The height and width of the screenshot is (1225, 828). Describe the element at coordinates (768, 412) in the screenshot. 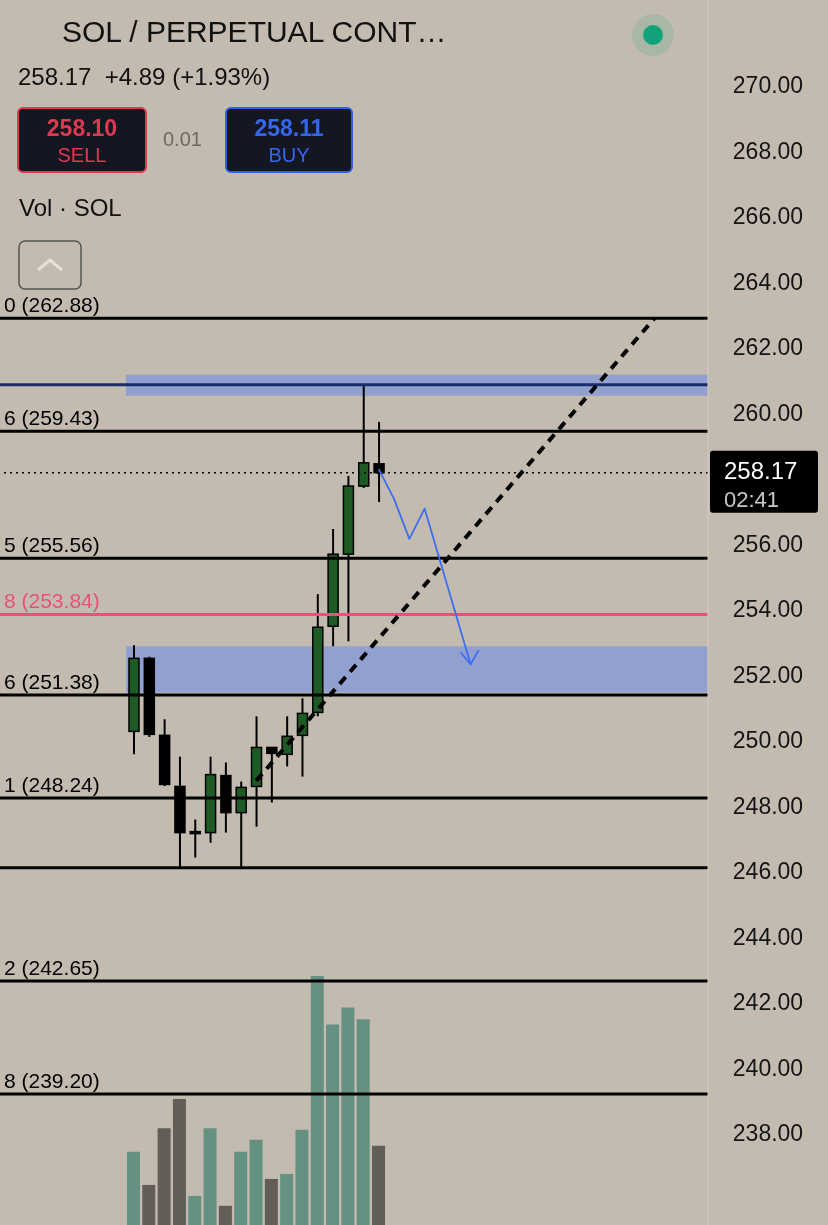

I see `y-tick-label: 260.00` at that location.